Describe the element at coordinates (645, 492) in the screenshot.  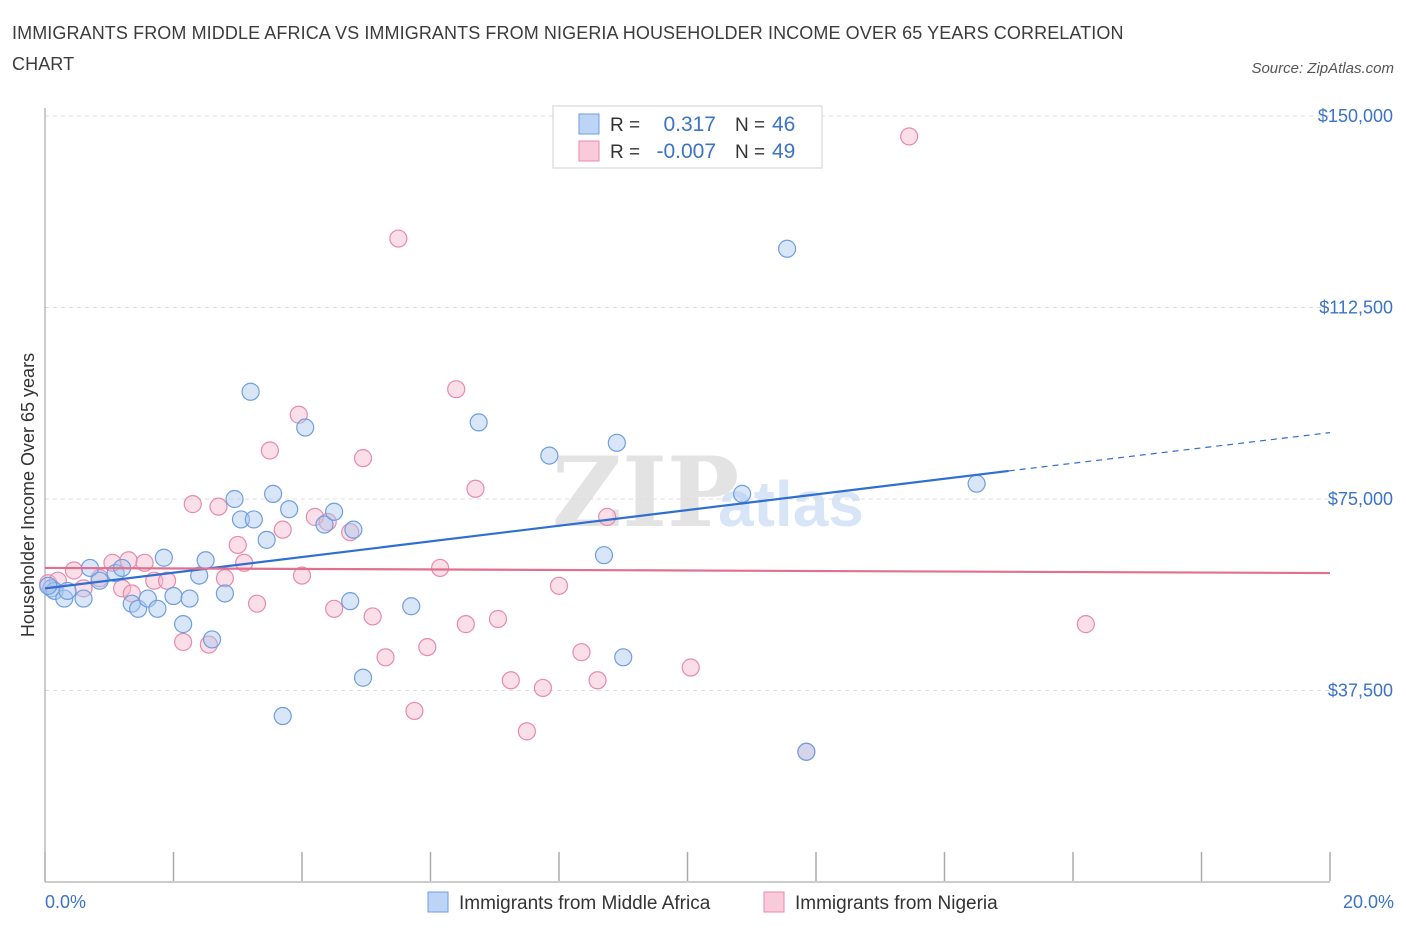
I see `watermark-zip: ZIP` at that location.